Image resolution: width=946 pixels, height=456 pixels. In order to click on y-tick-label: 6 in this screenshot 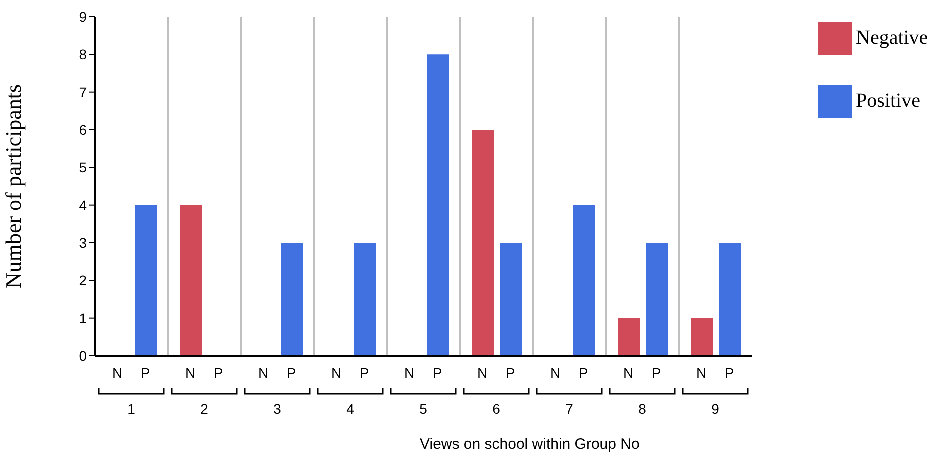, I will do `click(83, 130)`.